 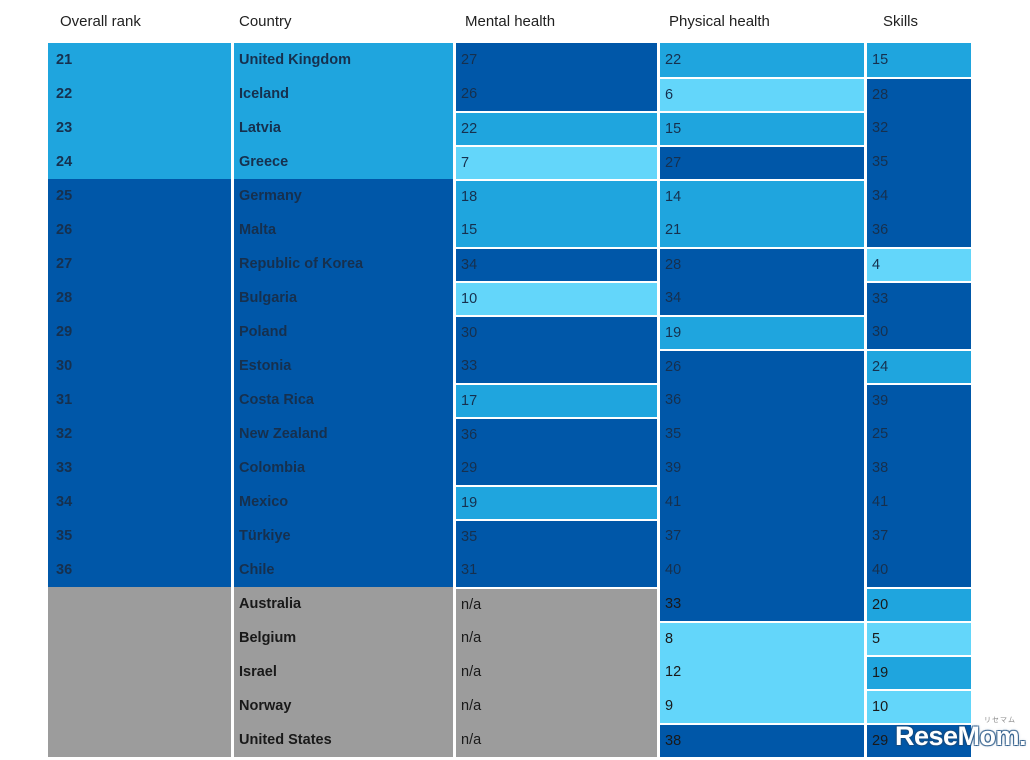 I want to click on table-row: 36 Chile 31 40 40, so click(x=509, y=570).